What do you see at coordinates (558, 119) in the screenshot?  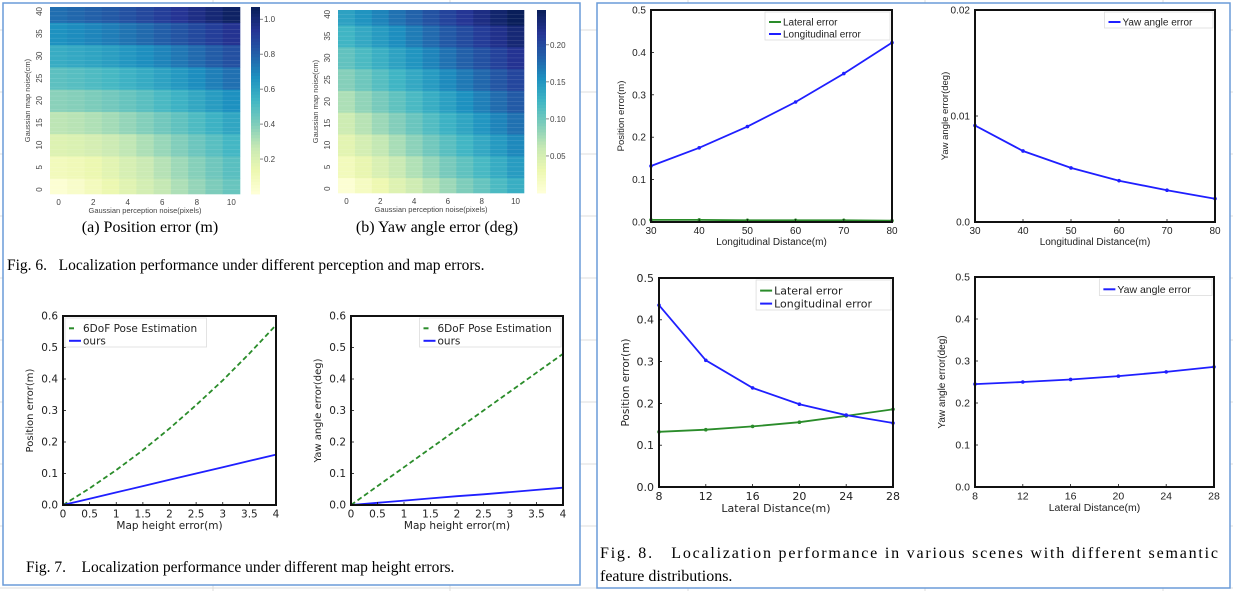 I see `colorbar-tick-label: 0.10` at bounding box center [558, 119].